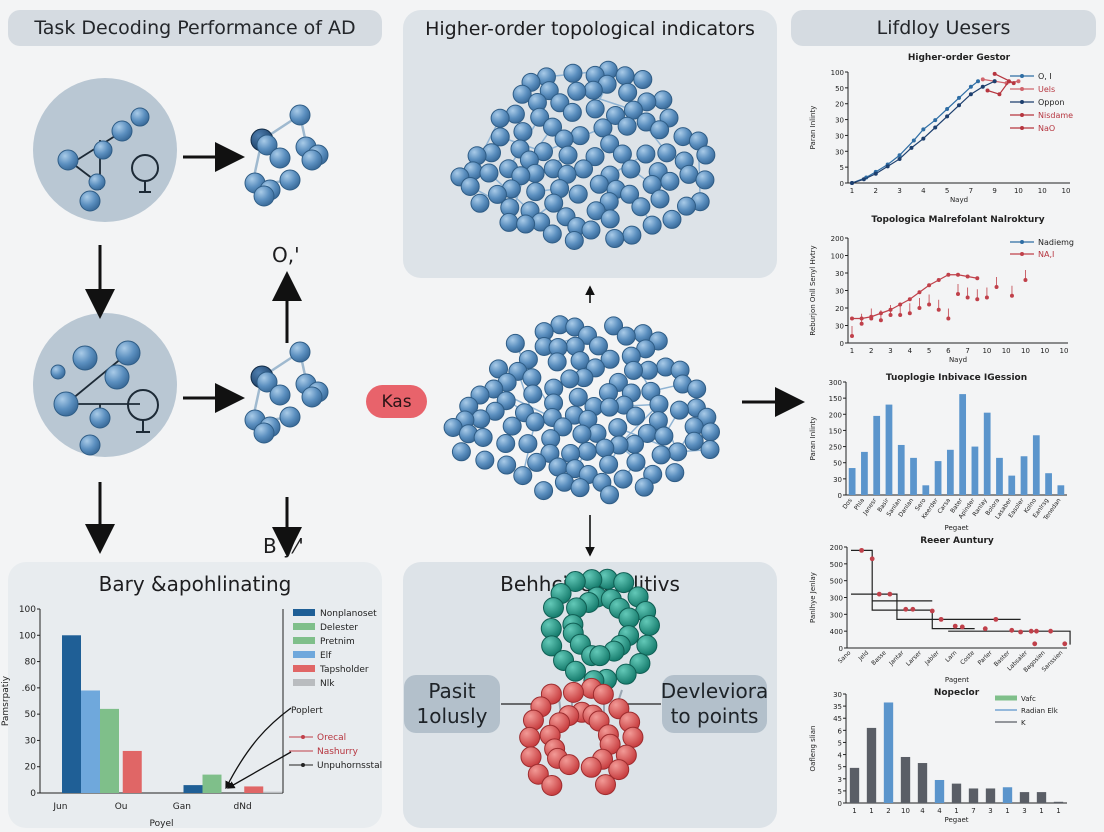 The height and width of the screenshot is (832, 1104). What do you see at coordinates (951, 656) in the screenshot?
I see `x-tick-label: Larn` at bounding box center [951, 656].